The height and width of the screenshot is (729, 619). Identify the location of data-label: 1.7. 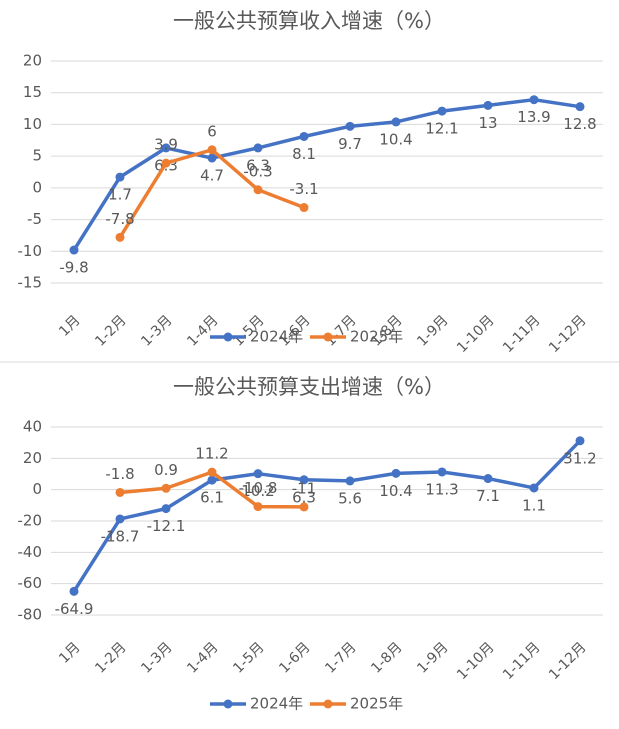
(120, 195).